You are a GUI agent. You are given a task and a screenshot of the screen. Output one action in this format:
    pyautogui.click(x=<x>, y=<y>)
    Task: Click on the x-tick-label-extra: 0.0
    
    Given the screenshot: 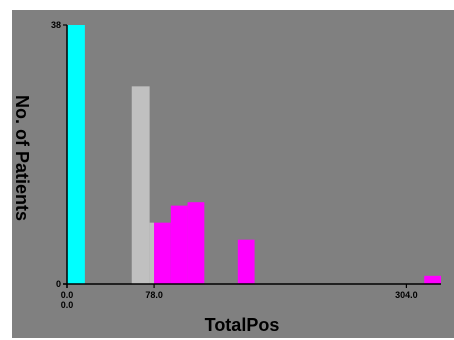 What is the action you would take?
    pyautogui.click(x=67, y=305)
    